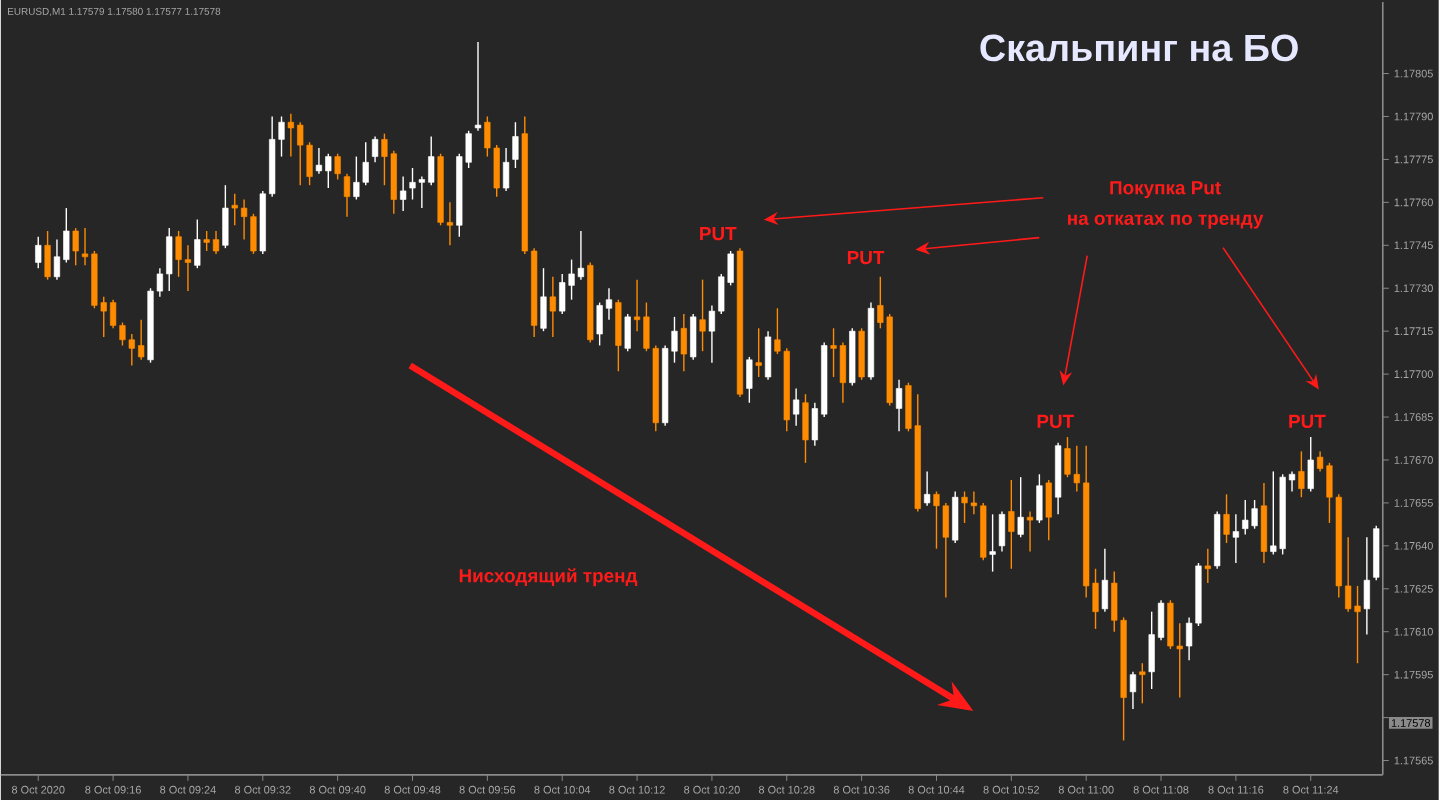  What do you see at coordinates (1165, 189) in the screenshot?
I see `annotation: Покупка Put` at bounding box center [1165, 189].